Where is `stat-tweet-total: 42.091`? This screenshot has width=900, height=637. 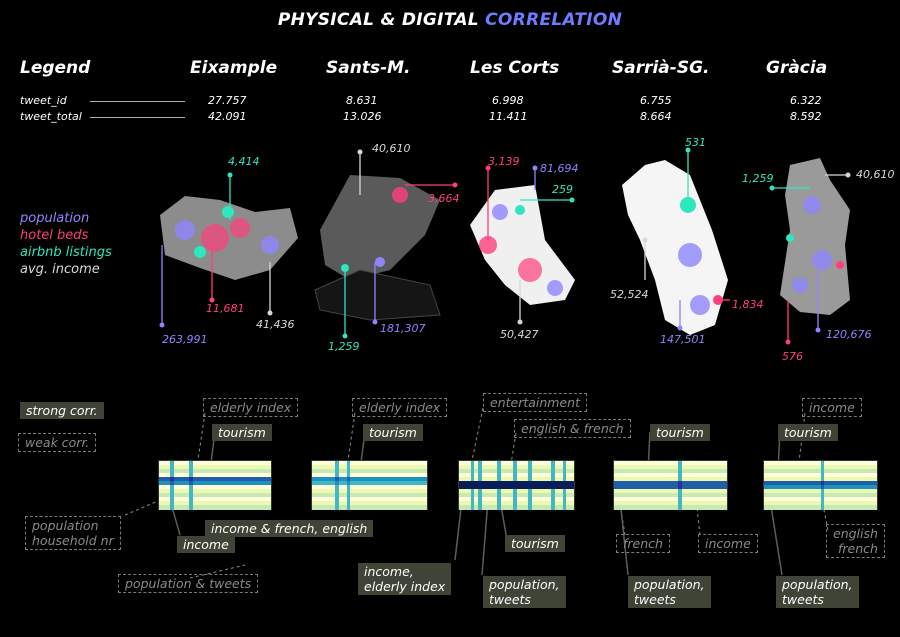 stat-tweet-total: 42.091 is located at coordinates (227, 116).